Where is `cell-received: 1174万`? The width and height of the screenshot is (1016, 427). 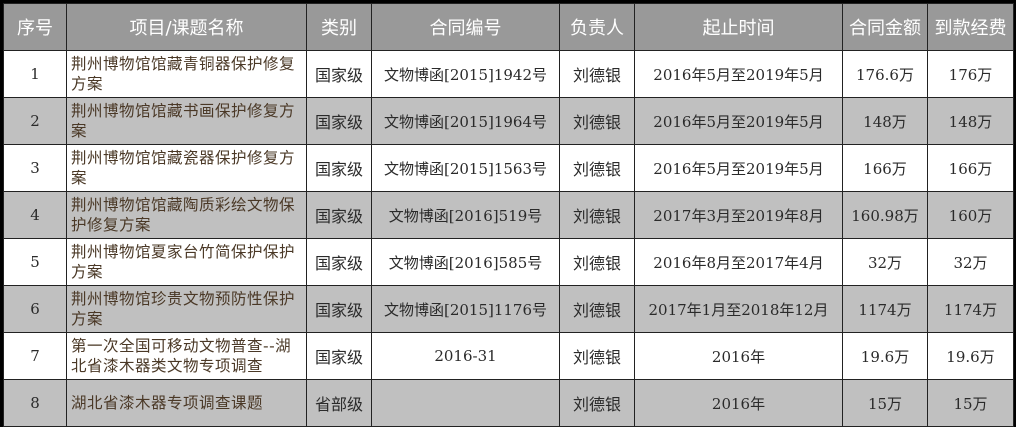
cell-received: 1174万 is located at coordinates (970, 309).